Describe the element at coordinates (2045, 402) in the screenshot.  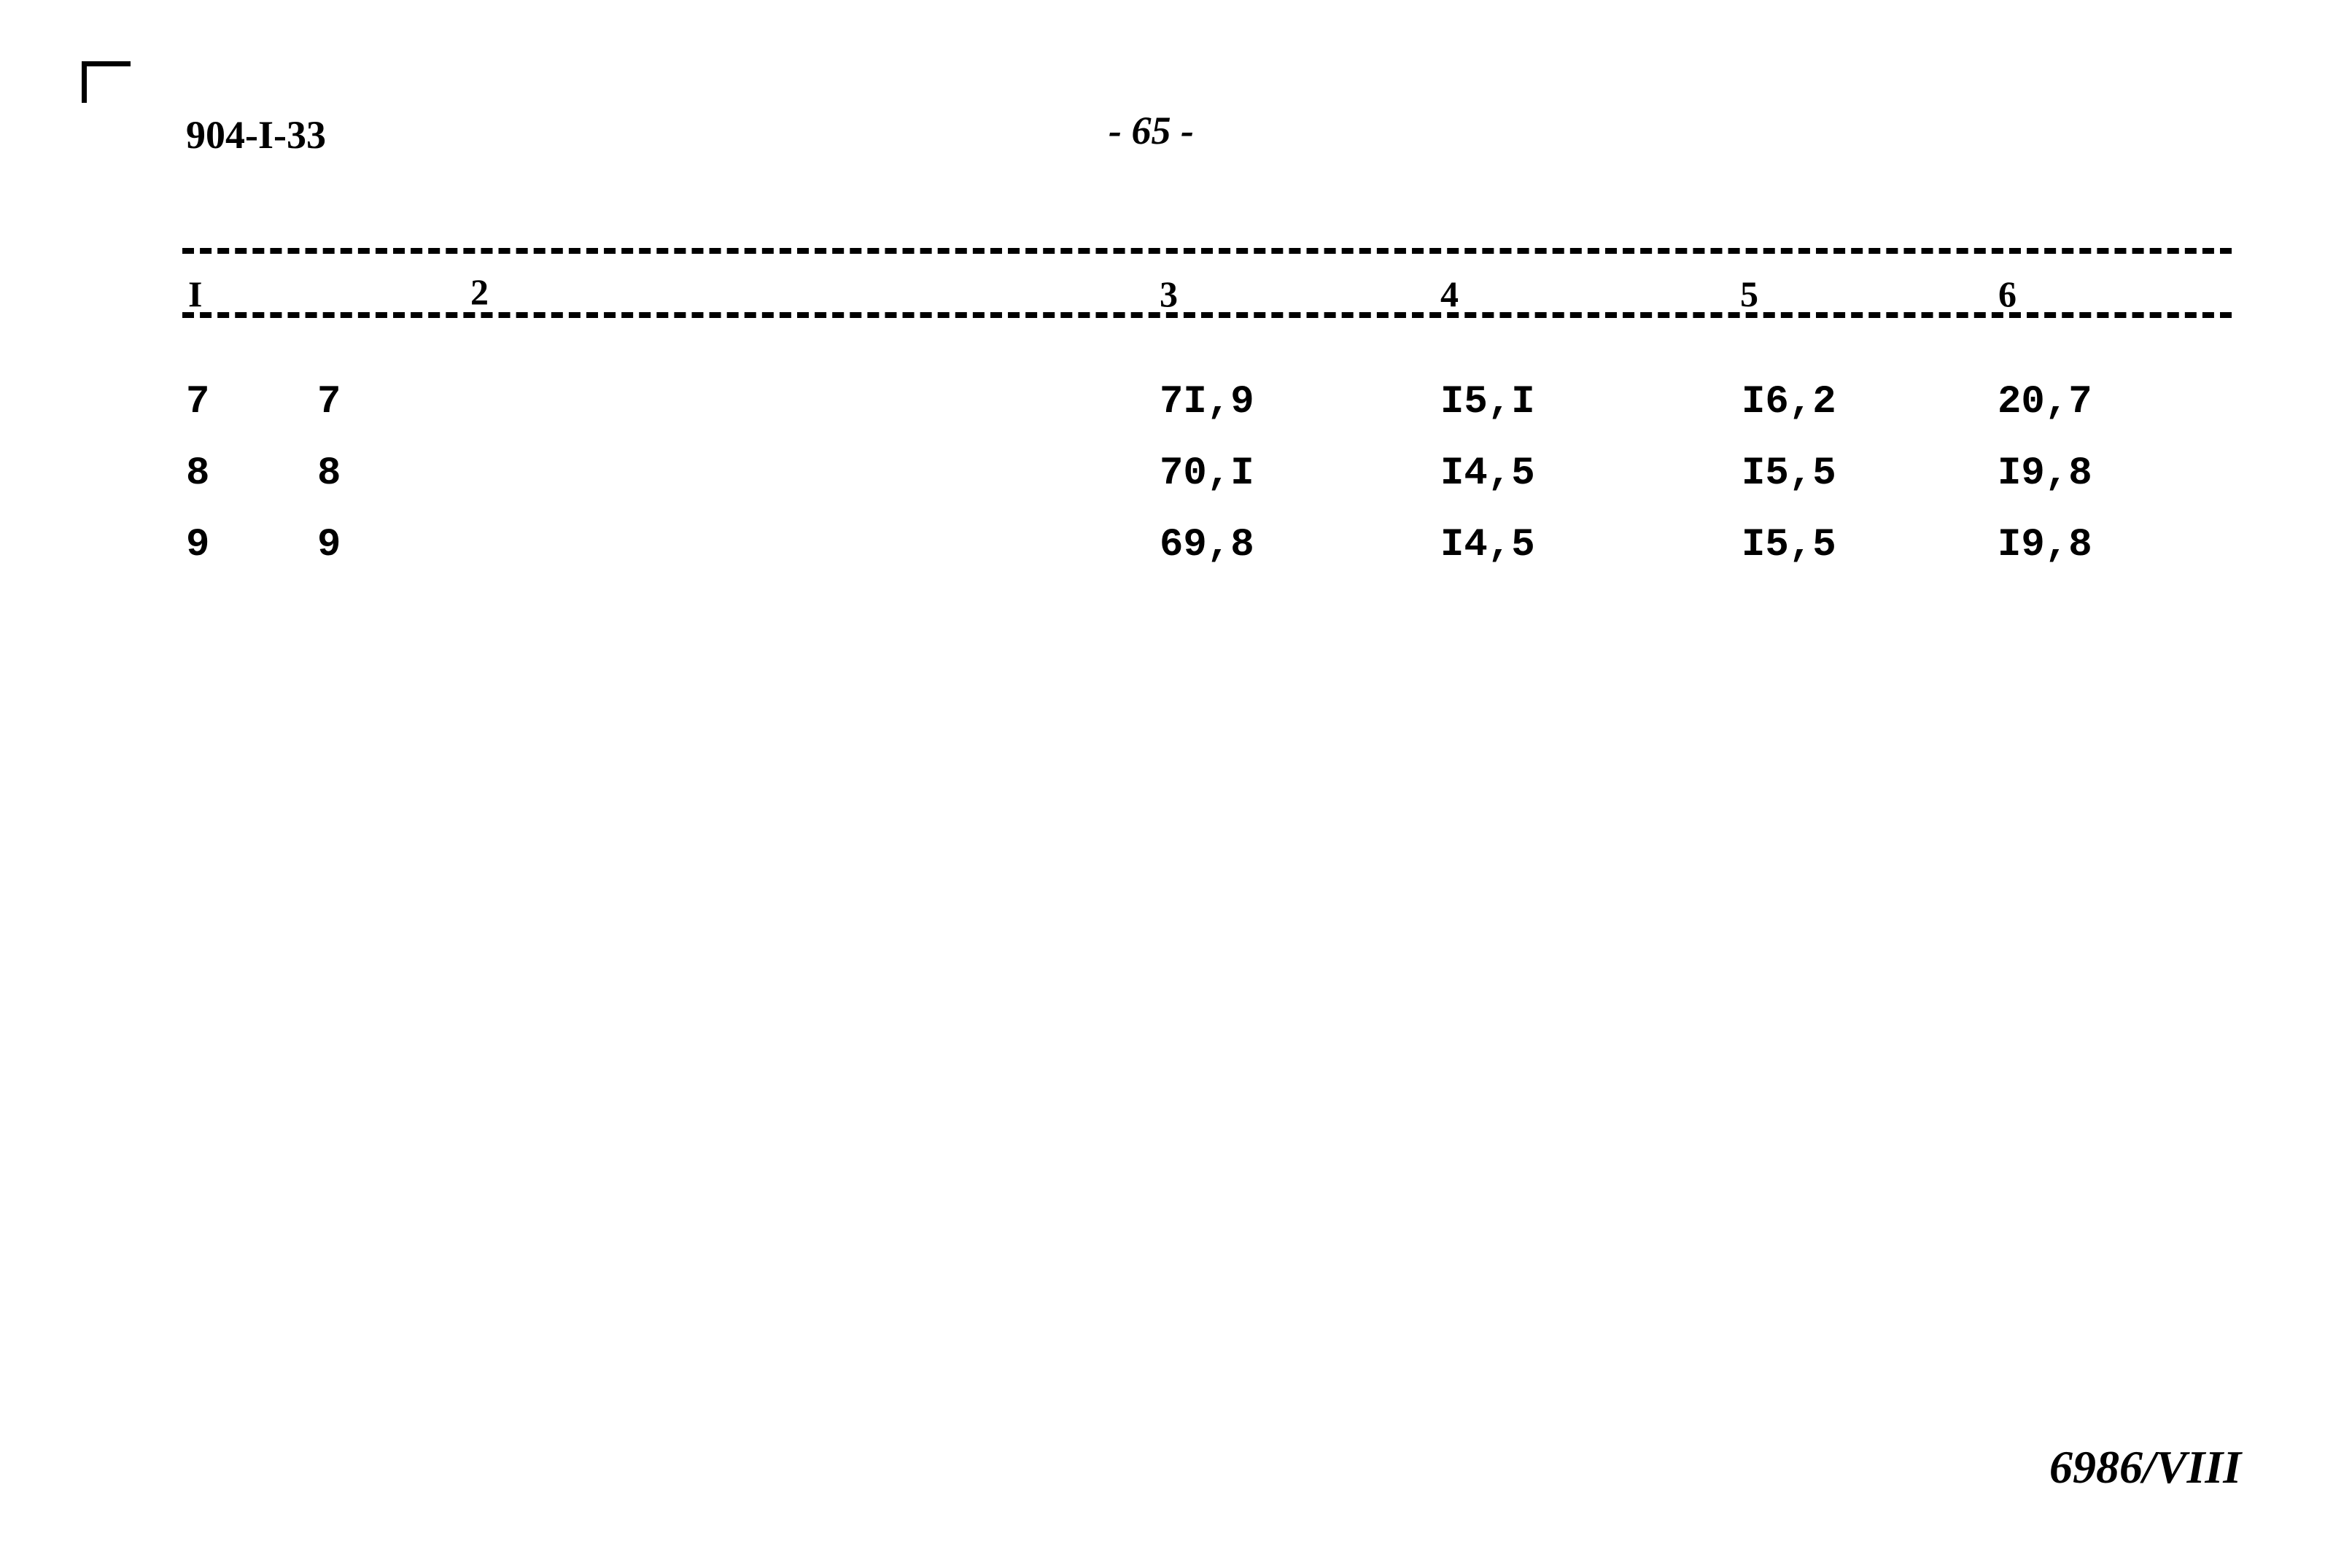
I see `table-cell: 20,7` at that location.